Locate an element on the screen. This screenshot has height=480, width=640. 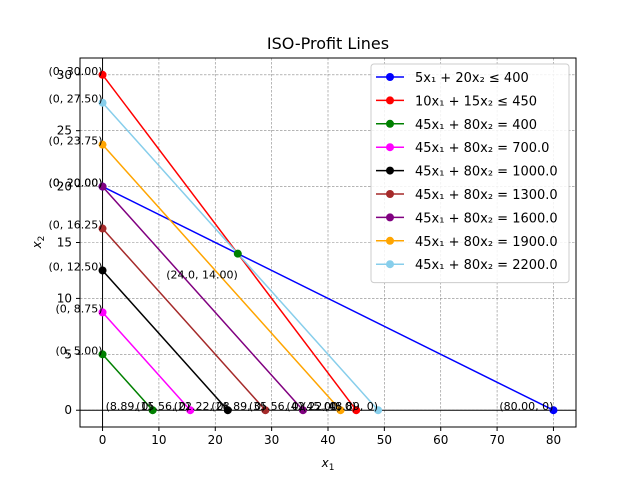
legend-entry: 45x₁ + 80x₂ = 1900.0 is located at coordinates (486, 242).